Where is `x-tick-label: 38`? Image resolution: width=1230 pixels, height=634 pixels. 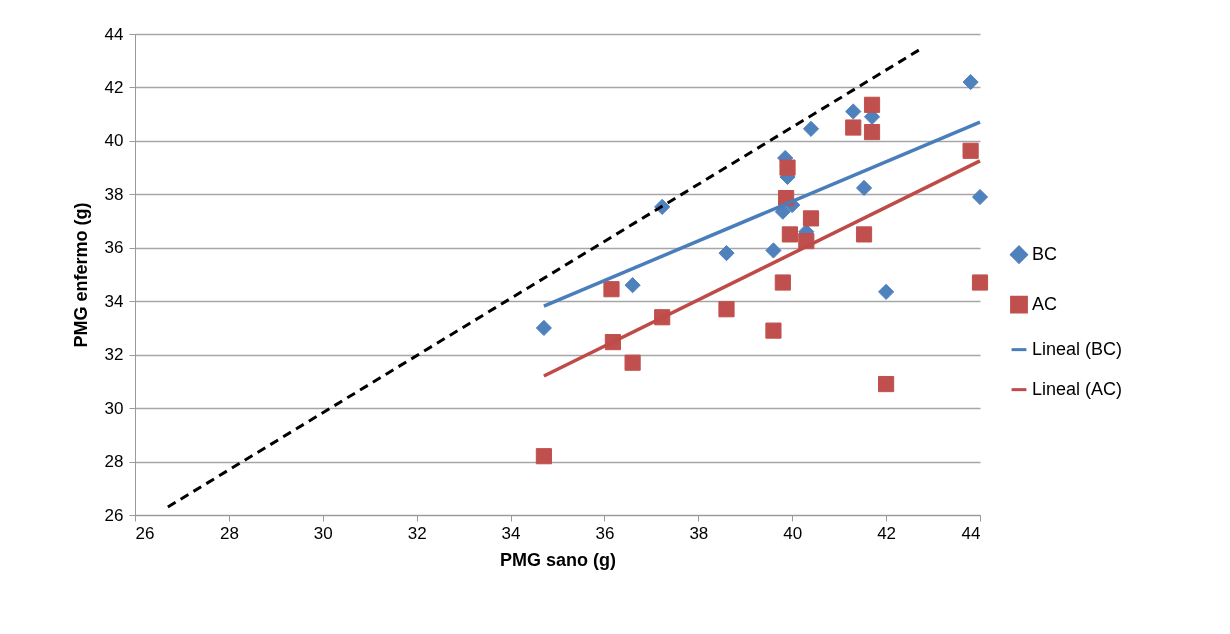
x-tick-label: 38 is located at coordinates (699, 533).